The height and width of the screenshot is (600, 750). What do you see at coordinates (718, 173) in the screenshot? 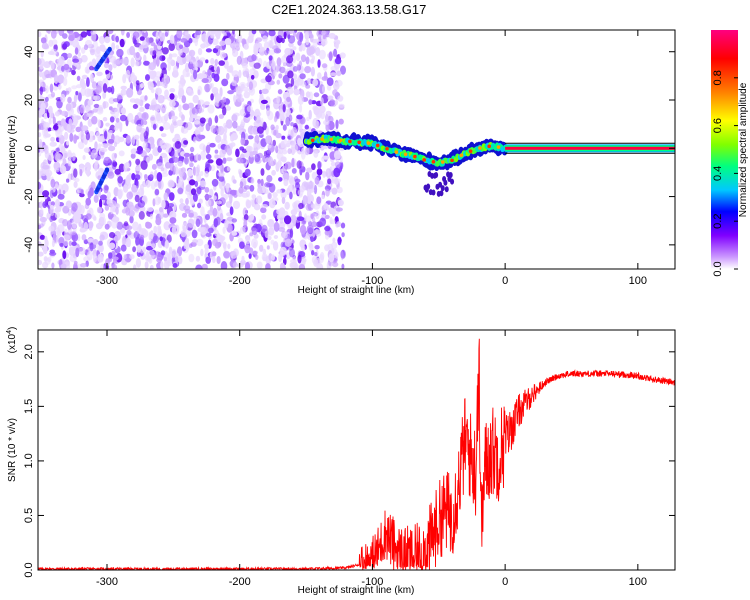
I see `colorbar-tick-label: 0.4` at bounding box center [718, 173].